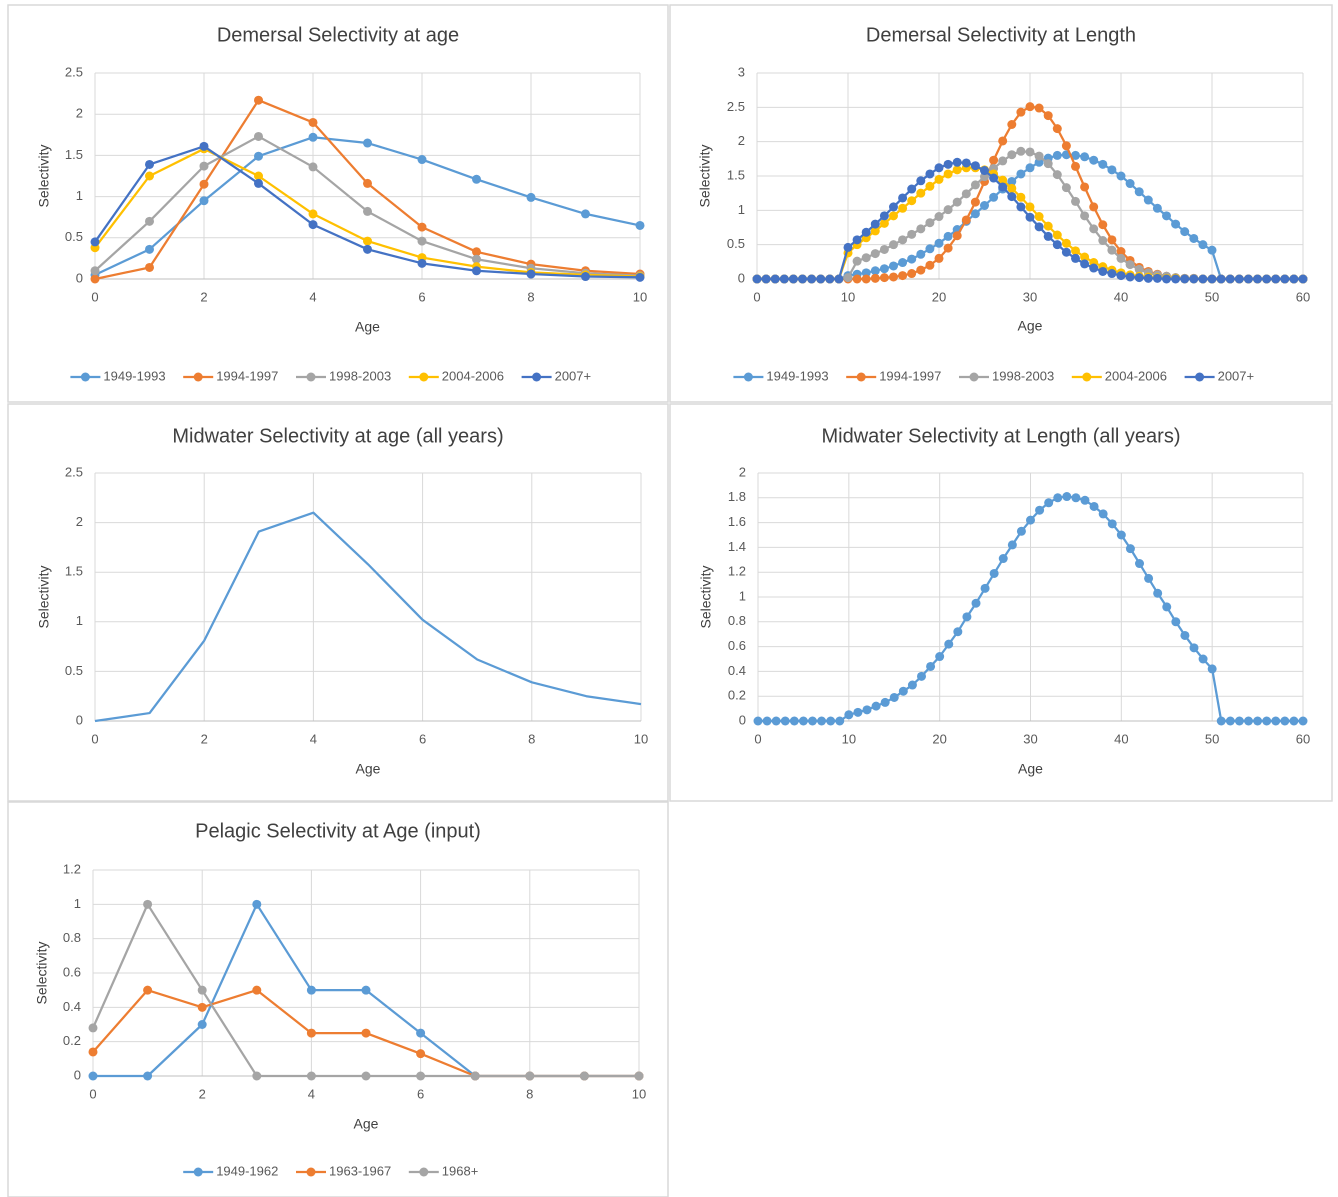 The image size is (1338, 1197). What do you see at coordinates (79, 277) in the screenshot?
I see `y-tick-label: 0` at bounding box center [79, 277].